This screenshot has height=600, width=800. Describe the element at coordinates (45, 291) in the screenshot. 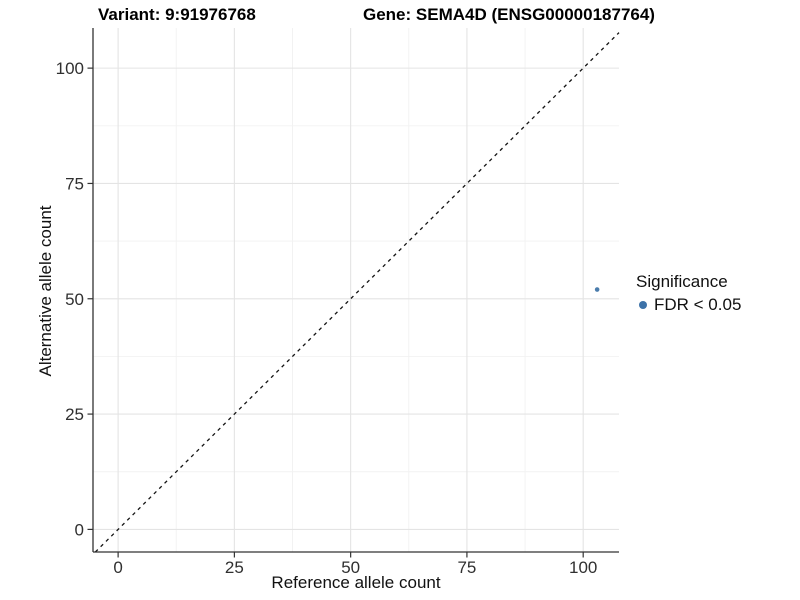

I see `y-axis-title: Alternative allele count` at that location.